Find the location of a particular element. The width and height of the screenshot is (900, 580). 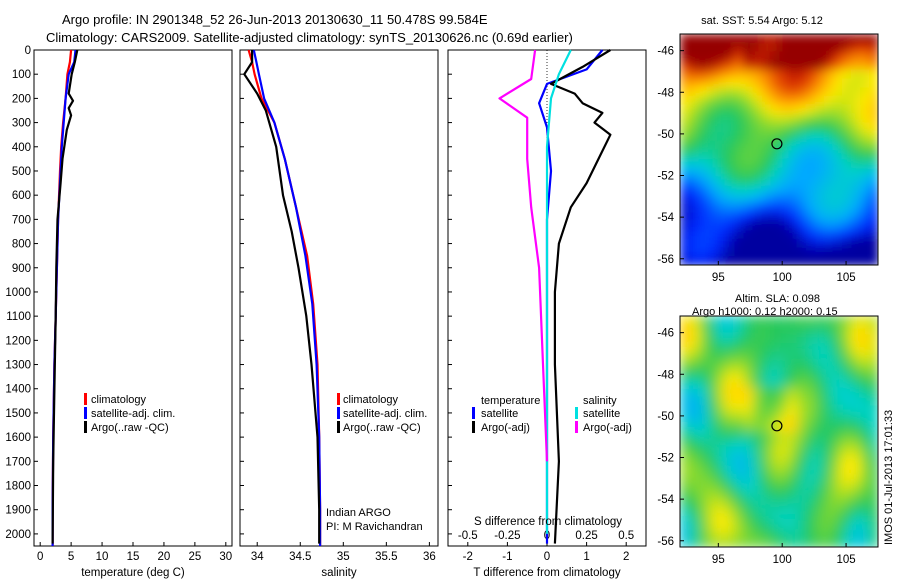

temperature-tick-label: 0 is located at coordinates (40, 557).